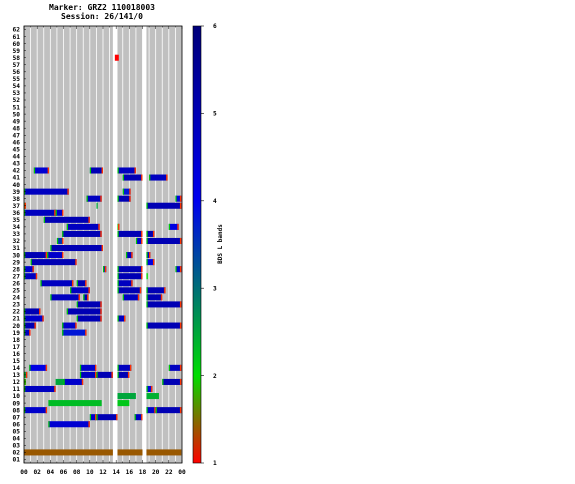  What do you see at coordinates (130, 472) in the screenshot?
I see `x-tick-label: 16` at bounding box center [130, 472].